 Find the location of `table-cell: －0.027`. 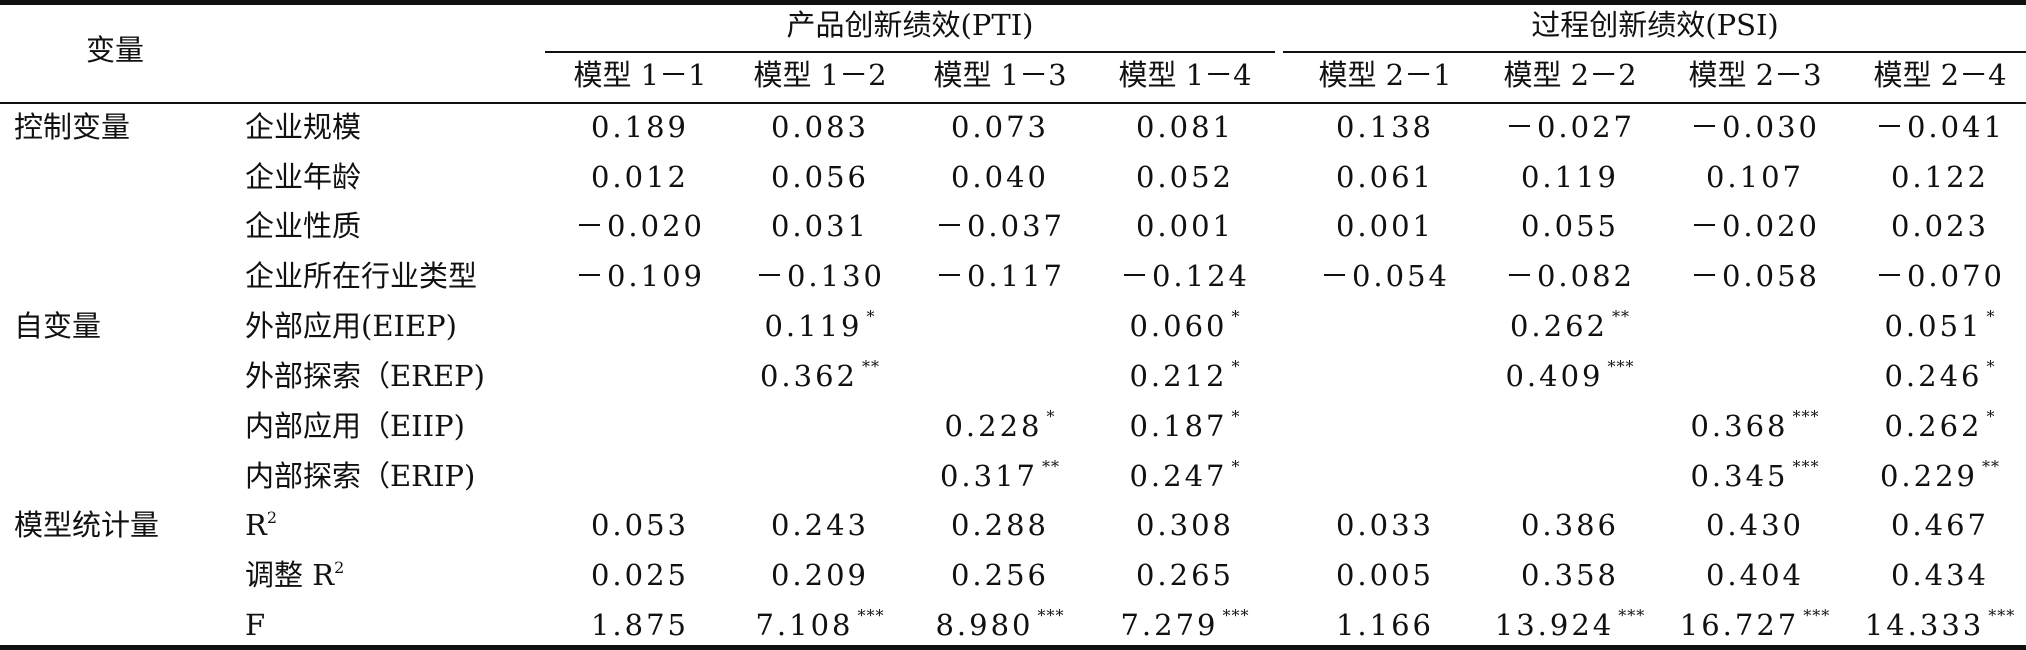

table-cell: －0.027 is located at coordinates (1570, 127).